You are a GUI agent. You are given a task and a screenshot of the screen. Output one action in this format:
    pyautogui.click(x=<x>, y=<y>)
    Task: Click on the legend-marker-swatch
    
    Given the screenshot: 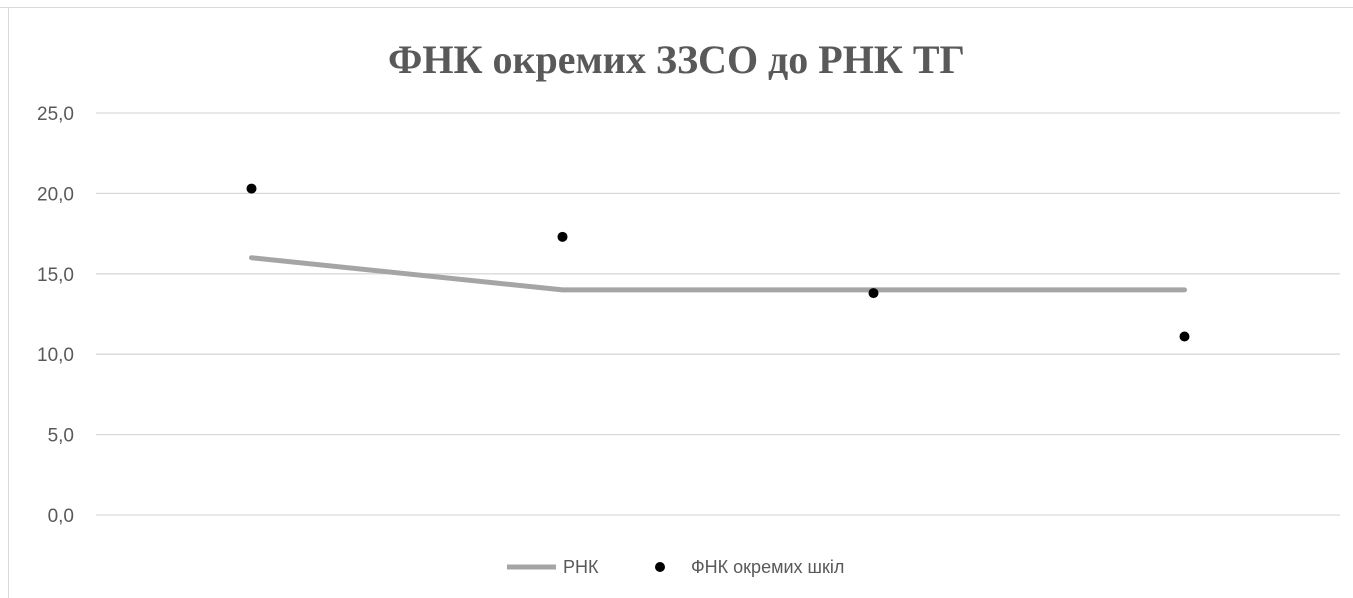 What is the action you would take?
    pyautogui.click(x=660, y=567)
    